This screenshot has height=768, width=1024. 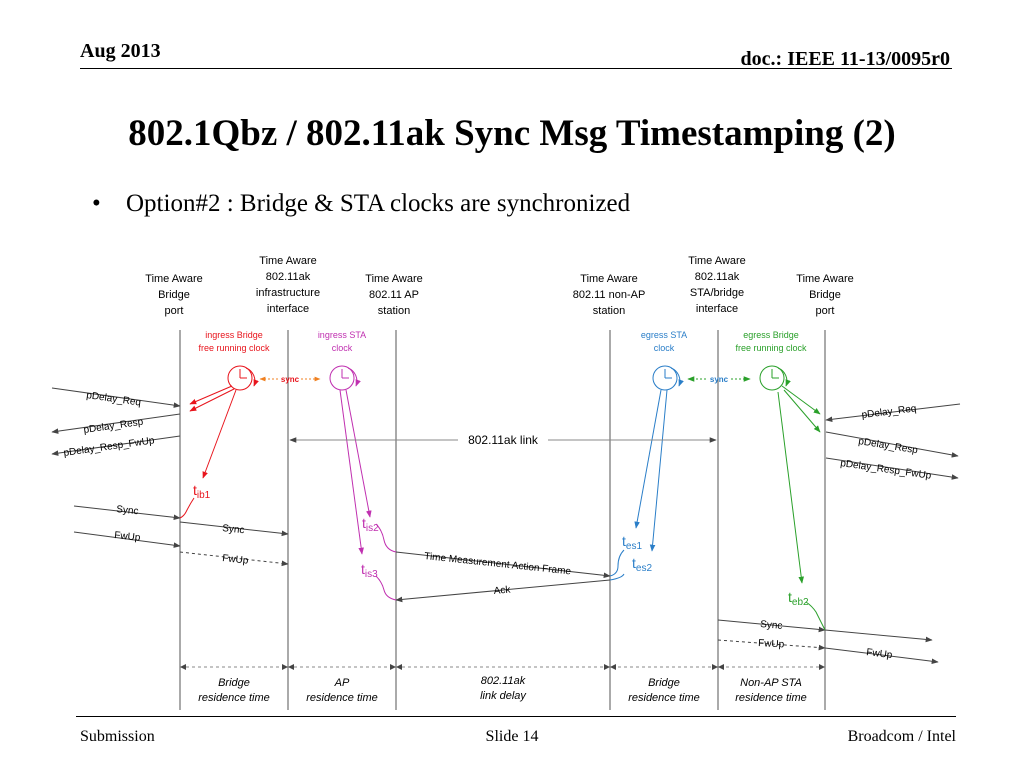 I want to click on clock-label-egress-sta: egress STA clock, so click(x=664, y=341).